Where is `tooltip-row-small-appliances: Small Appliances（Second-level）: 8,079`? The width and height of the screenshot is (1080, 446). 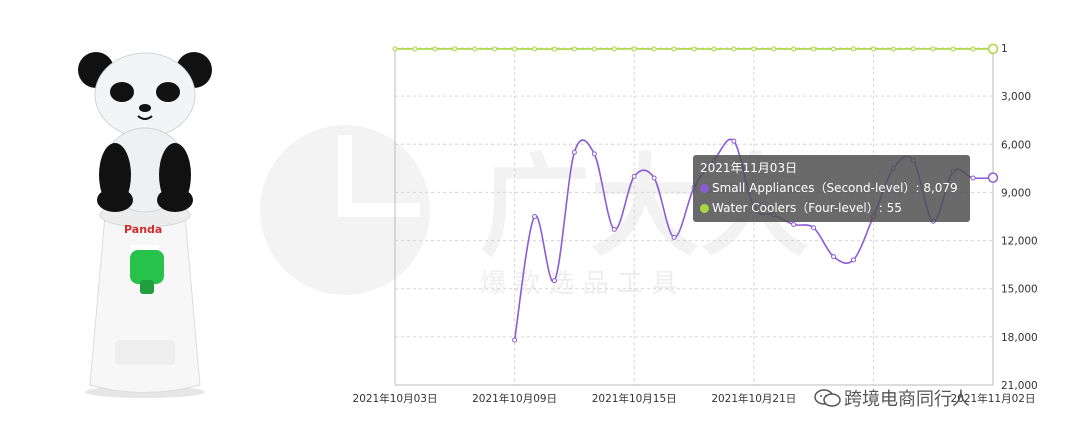
tooltip-row-small-appliances: Small Appliances（Second-level）: 8,079 is located at coordinates (831, 188).